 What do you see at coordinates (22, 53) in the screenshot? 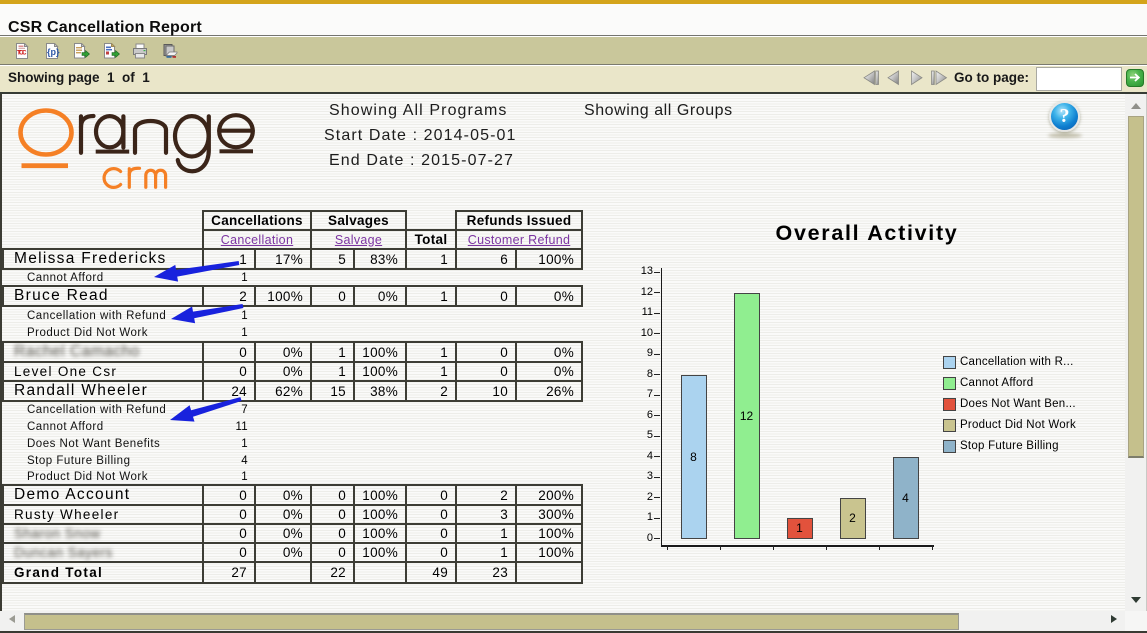
I see `svg-text: TOC` at bounding box center [22, 53].